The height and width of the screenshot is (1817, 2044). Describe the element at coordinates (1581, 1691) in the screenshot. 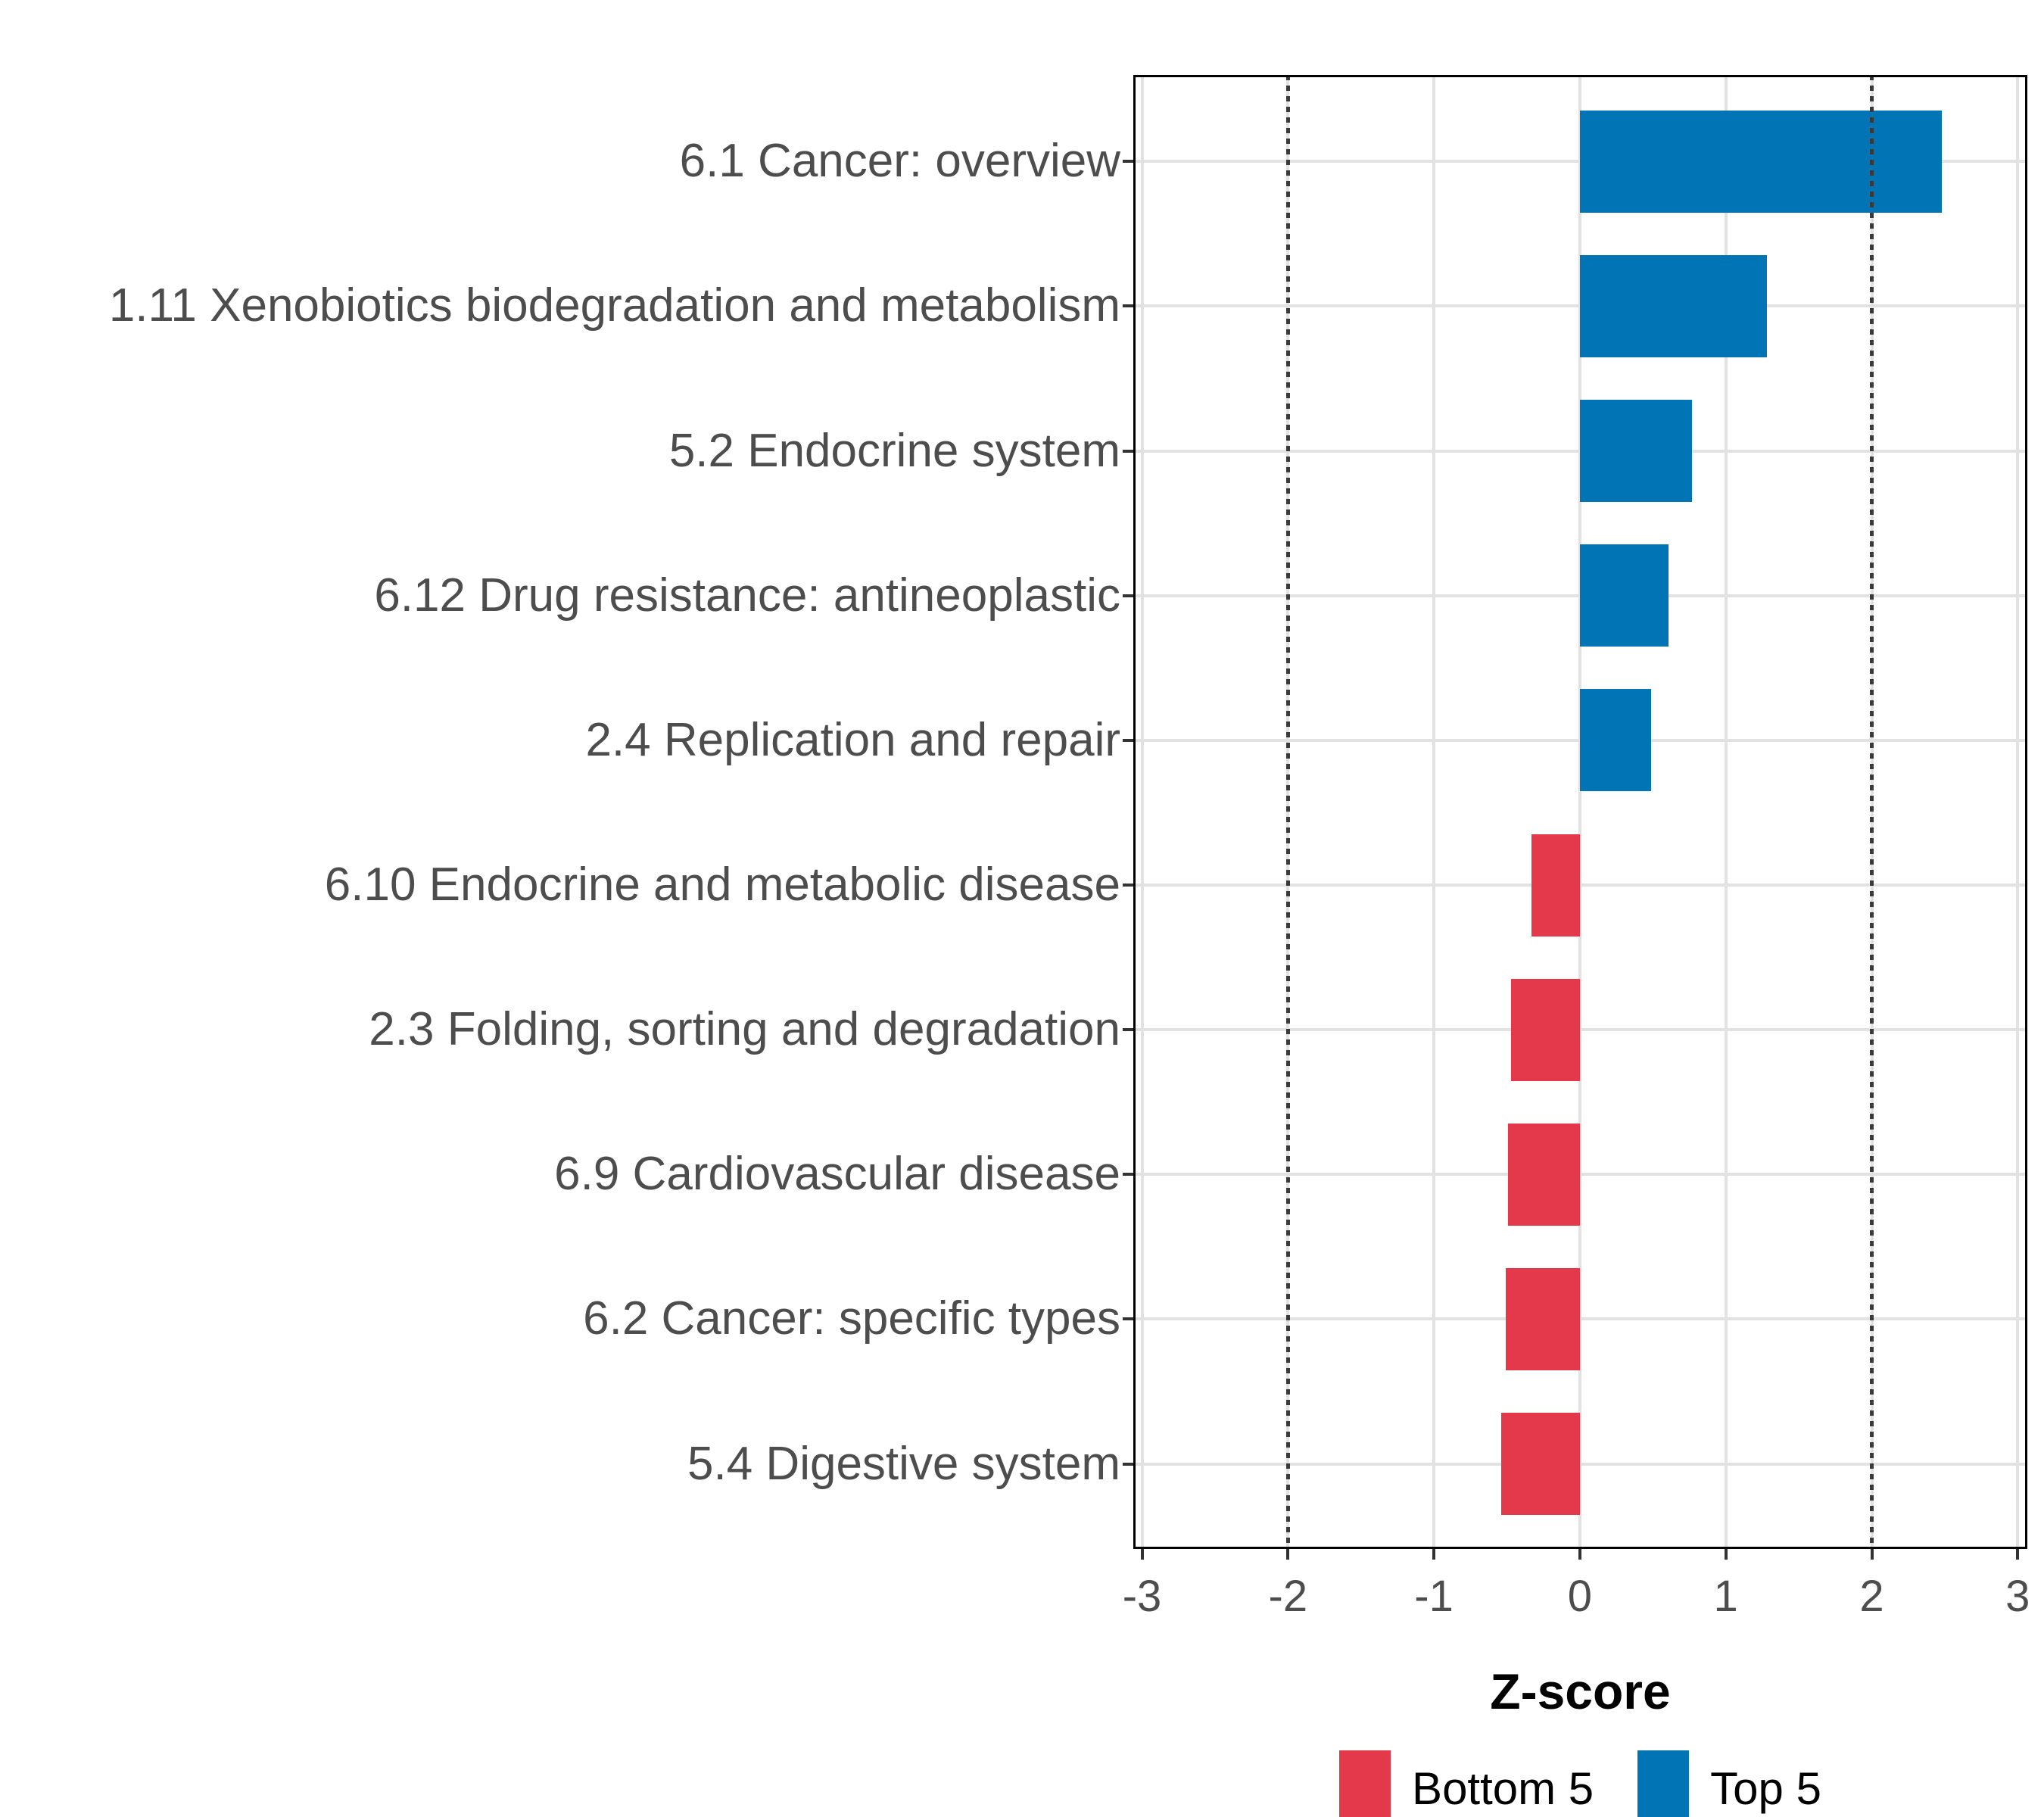

I see `x-axis-title: Z-score` at that location.